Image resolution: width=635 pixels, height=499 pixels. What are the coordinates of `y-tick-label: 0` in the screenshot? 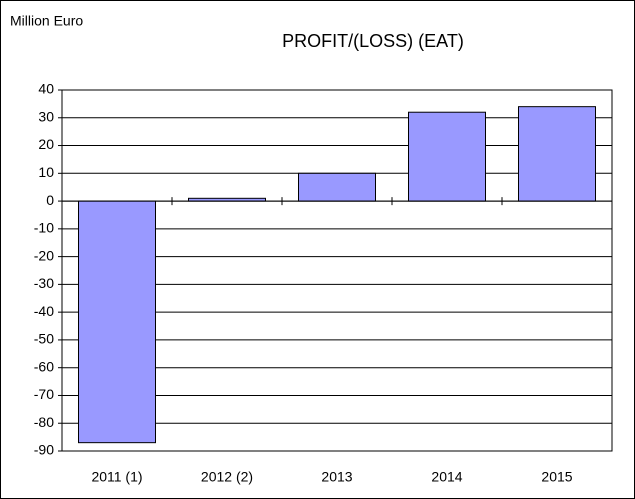 It's located at (50, 200).